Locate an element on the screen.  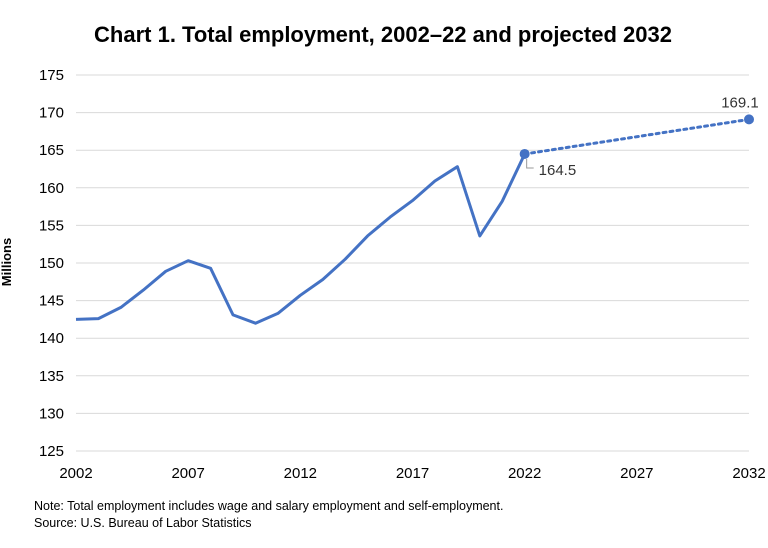
y-axis-label: Millions is located at coordinates (7, 262).